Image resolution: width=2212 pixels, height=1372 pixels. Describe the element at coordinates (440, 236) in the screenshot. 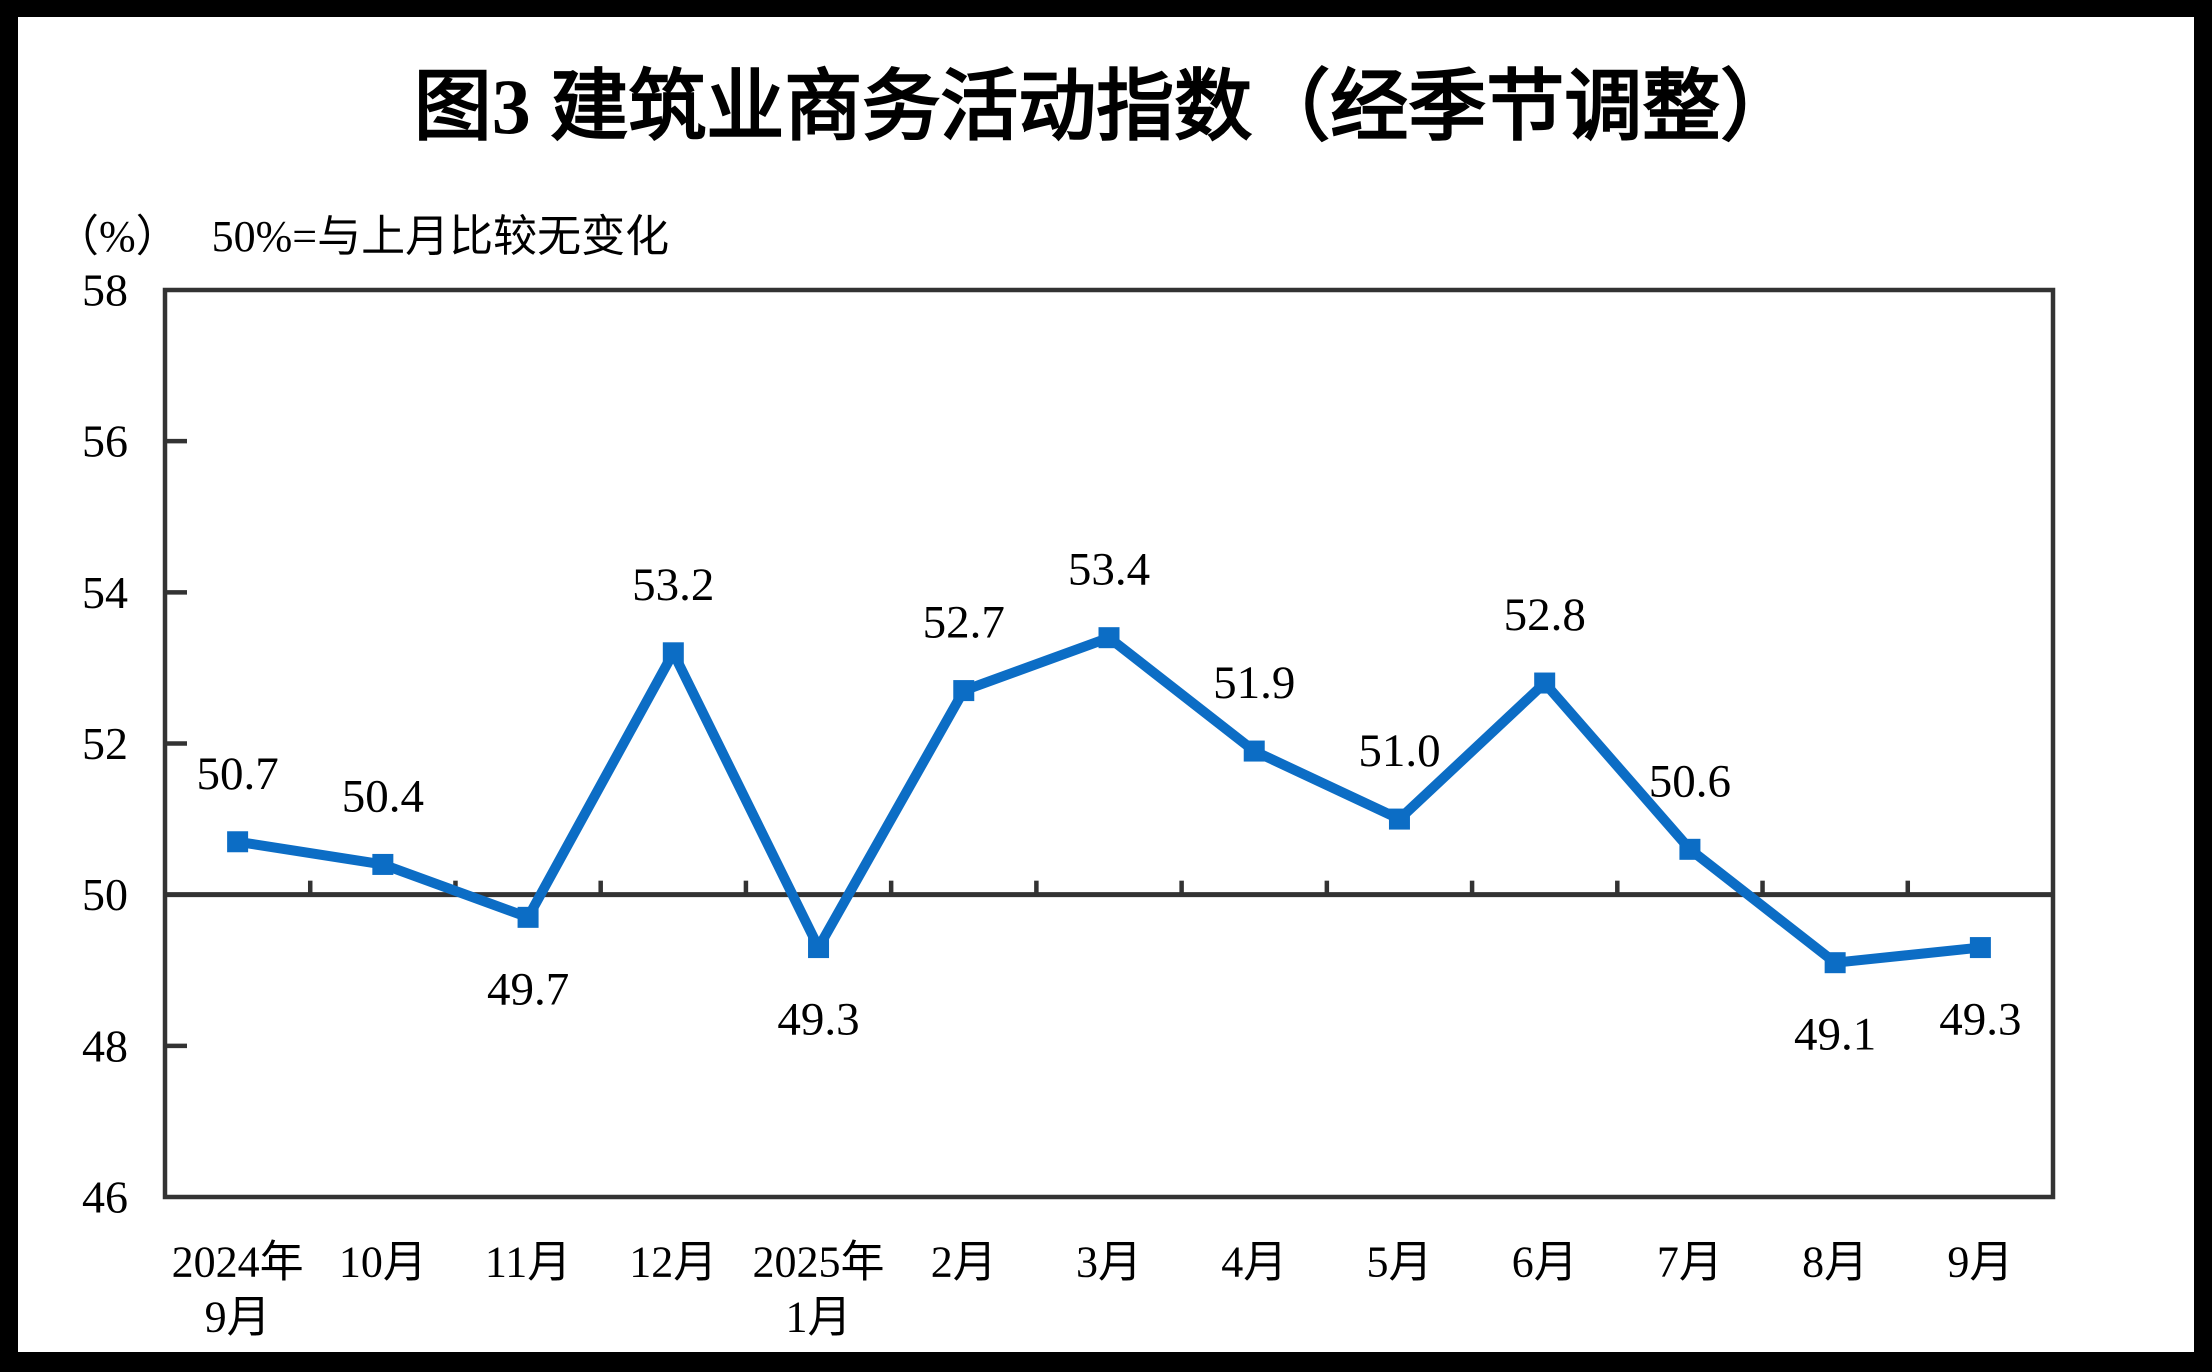

I see `reference-line-note: 50%=与上月比较无变化` at that location.